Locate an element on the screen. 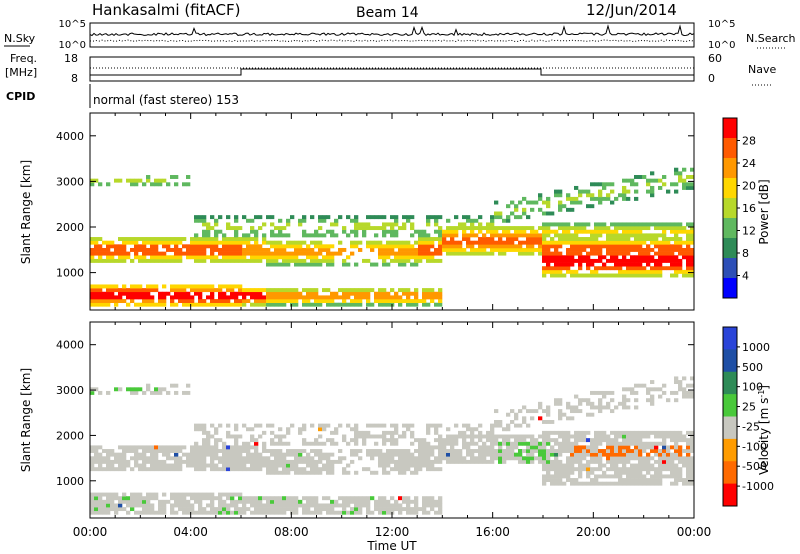 This screenshot has height=554, width=800. colorbar-tick-label: 12 is located at coordinates (749, 231).